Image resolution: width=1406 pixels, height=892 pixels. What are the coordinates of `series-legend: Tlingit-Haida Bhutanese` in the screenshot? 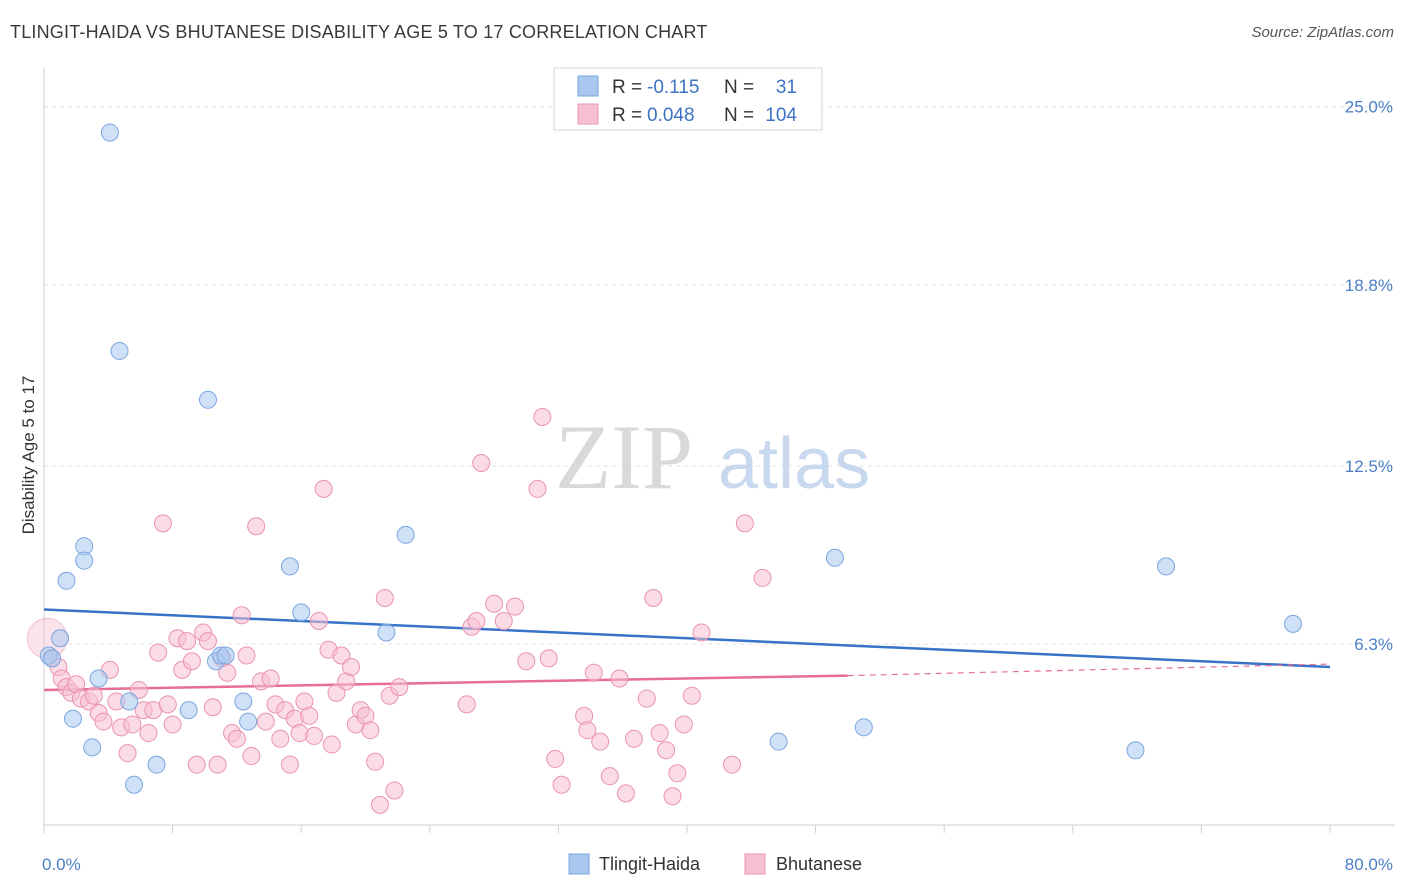 It's located at (715, 864).